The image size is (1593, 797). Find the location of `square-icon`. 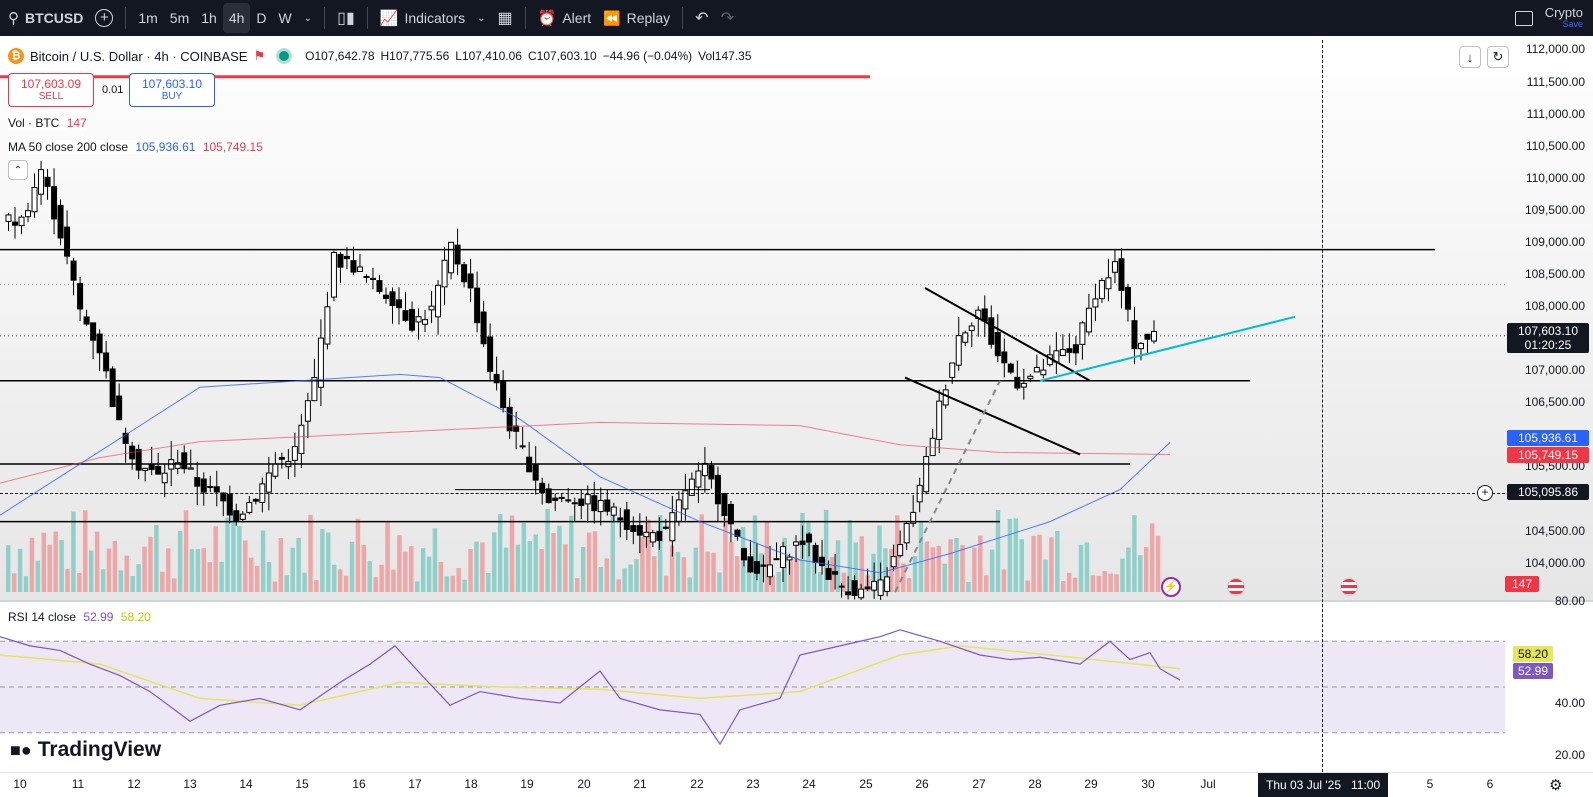

square-icon is located at coordinates (1523, 18).